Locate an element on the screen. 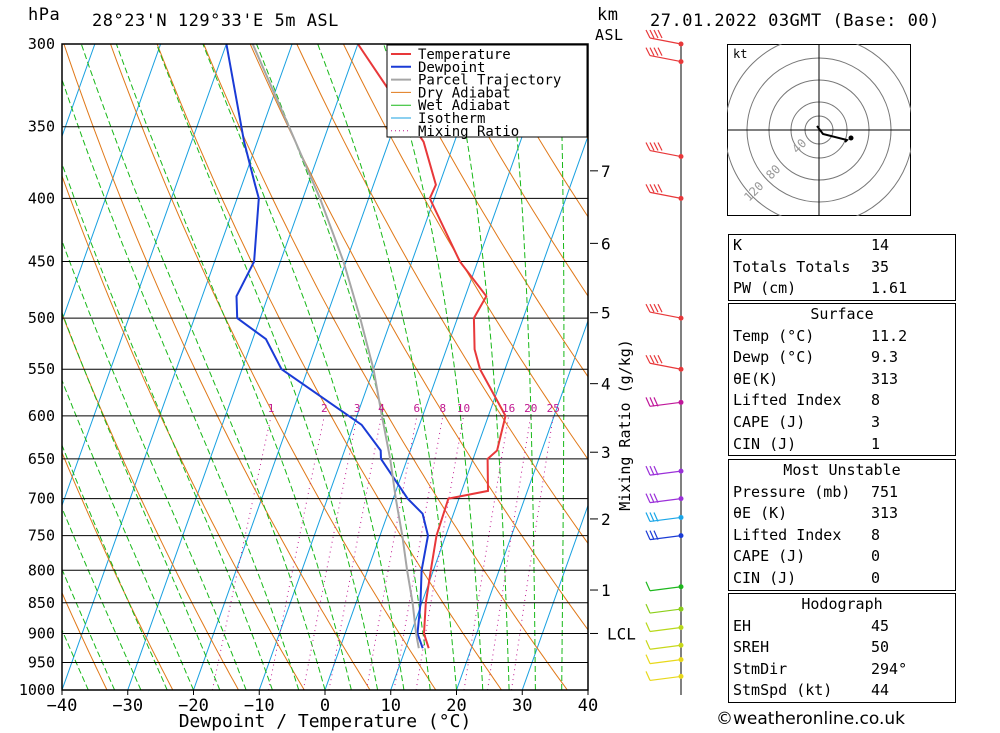  most-unstable-row: θE (K) 313 is located at coordinates (842, 514).